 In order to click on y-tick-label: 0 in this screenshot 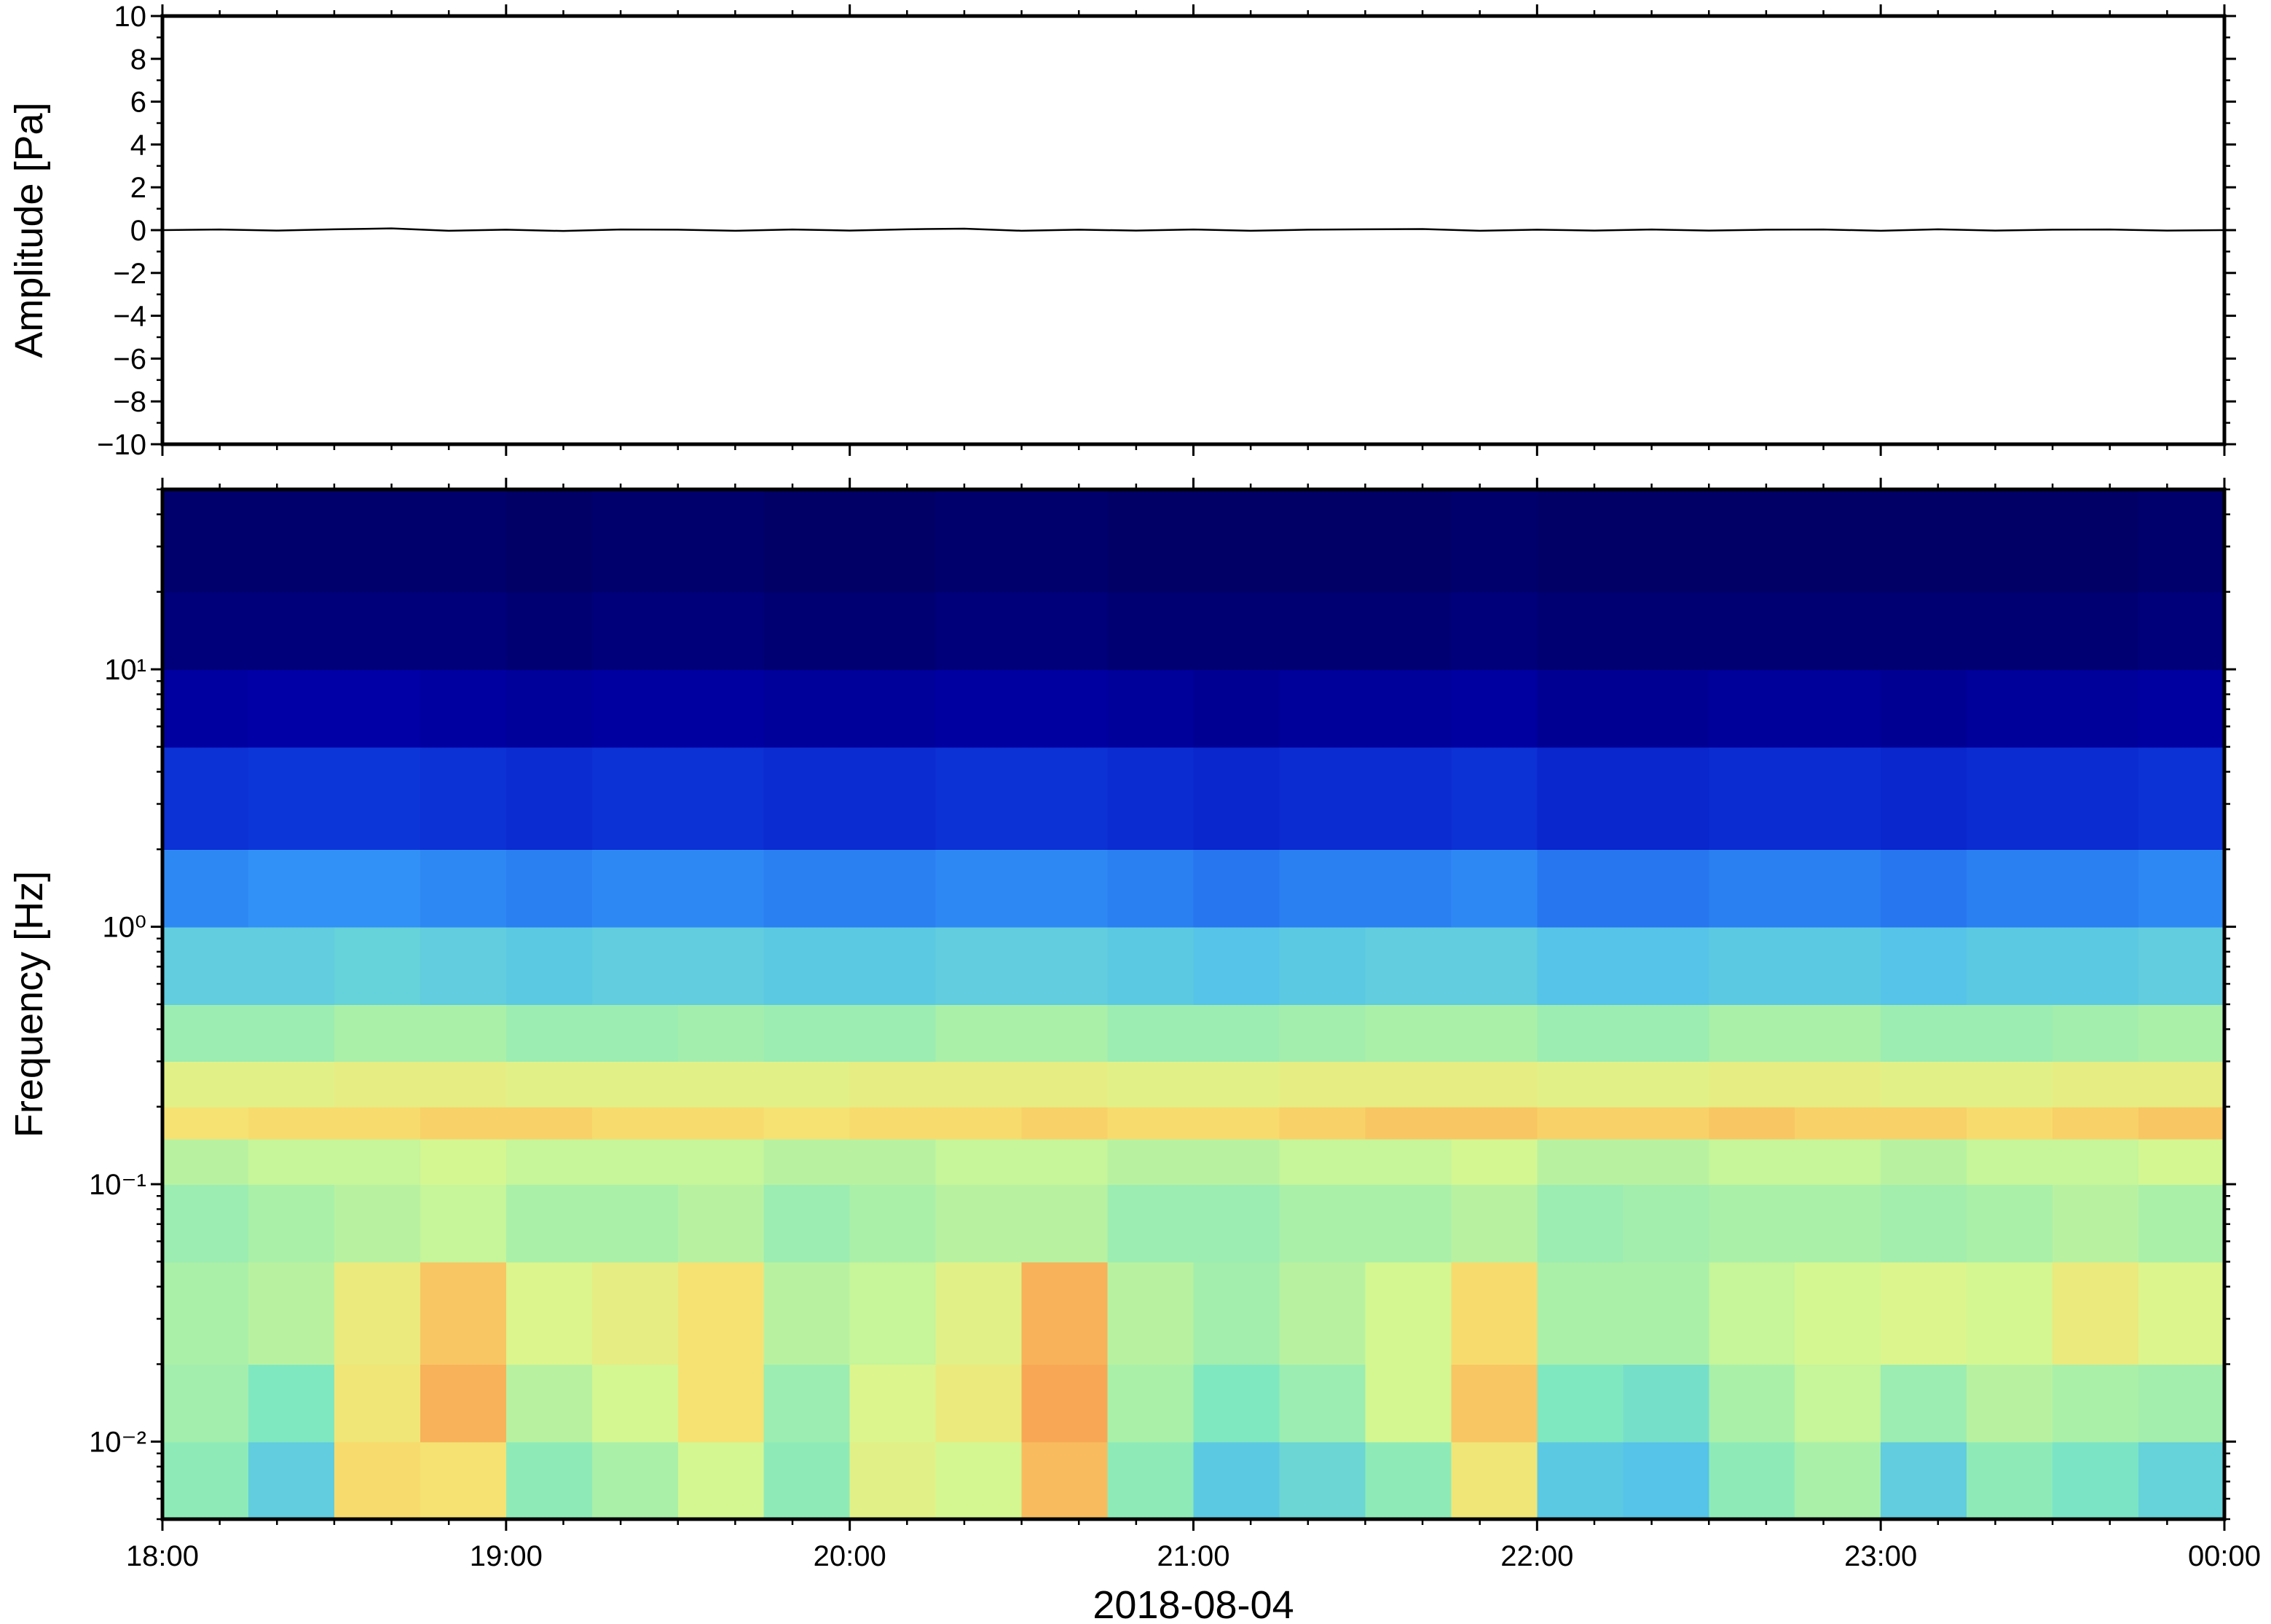, I will do `click(138, 231)`.